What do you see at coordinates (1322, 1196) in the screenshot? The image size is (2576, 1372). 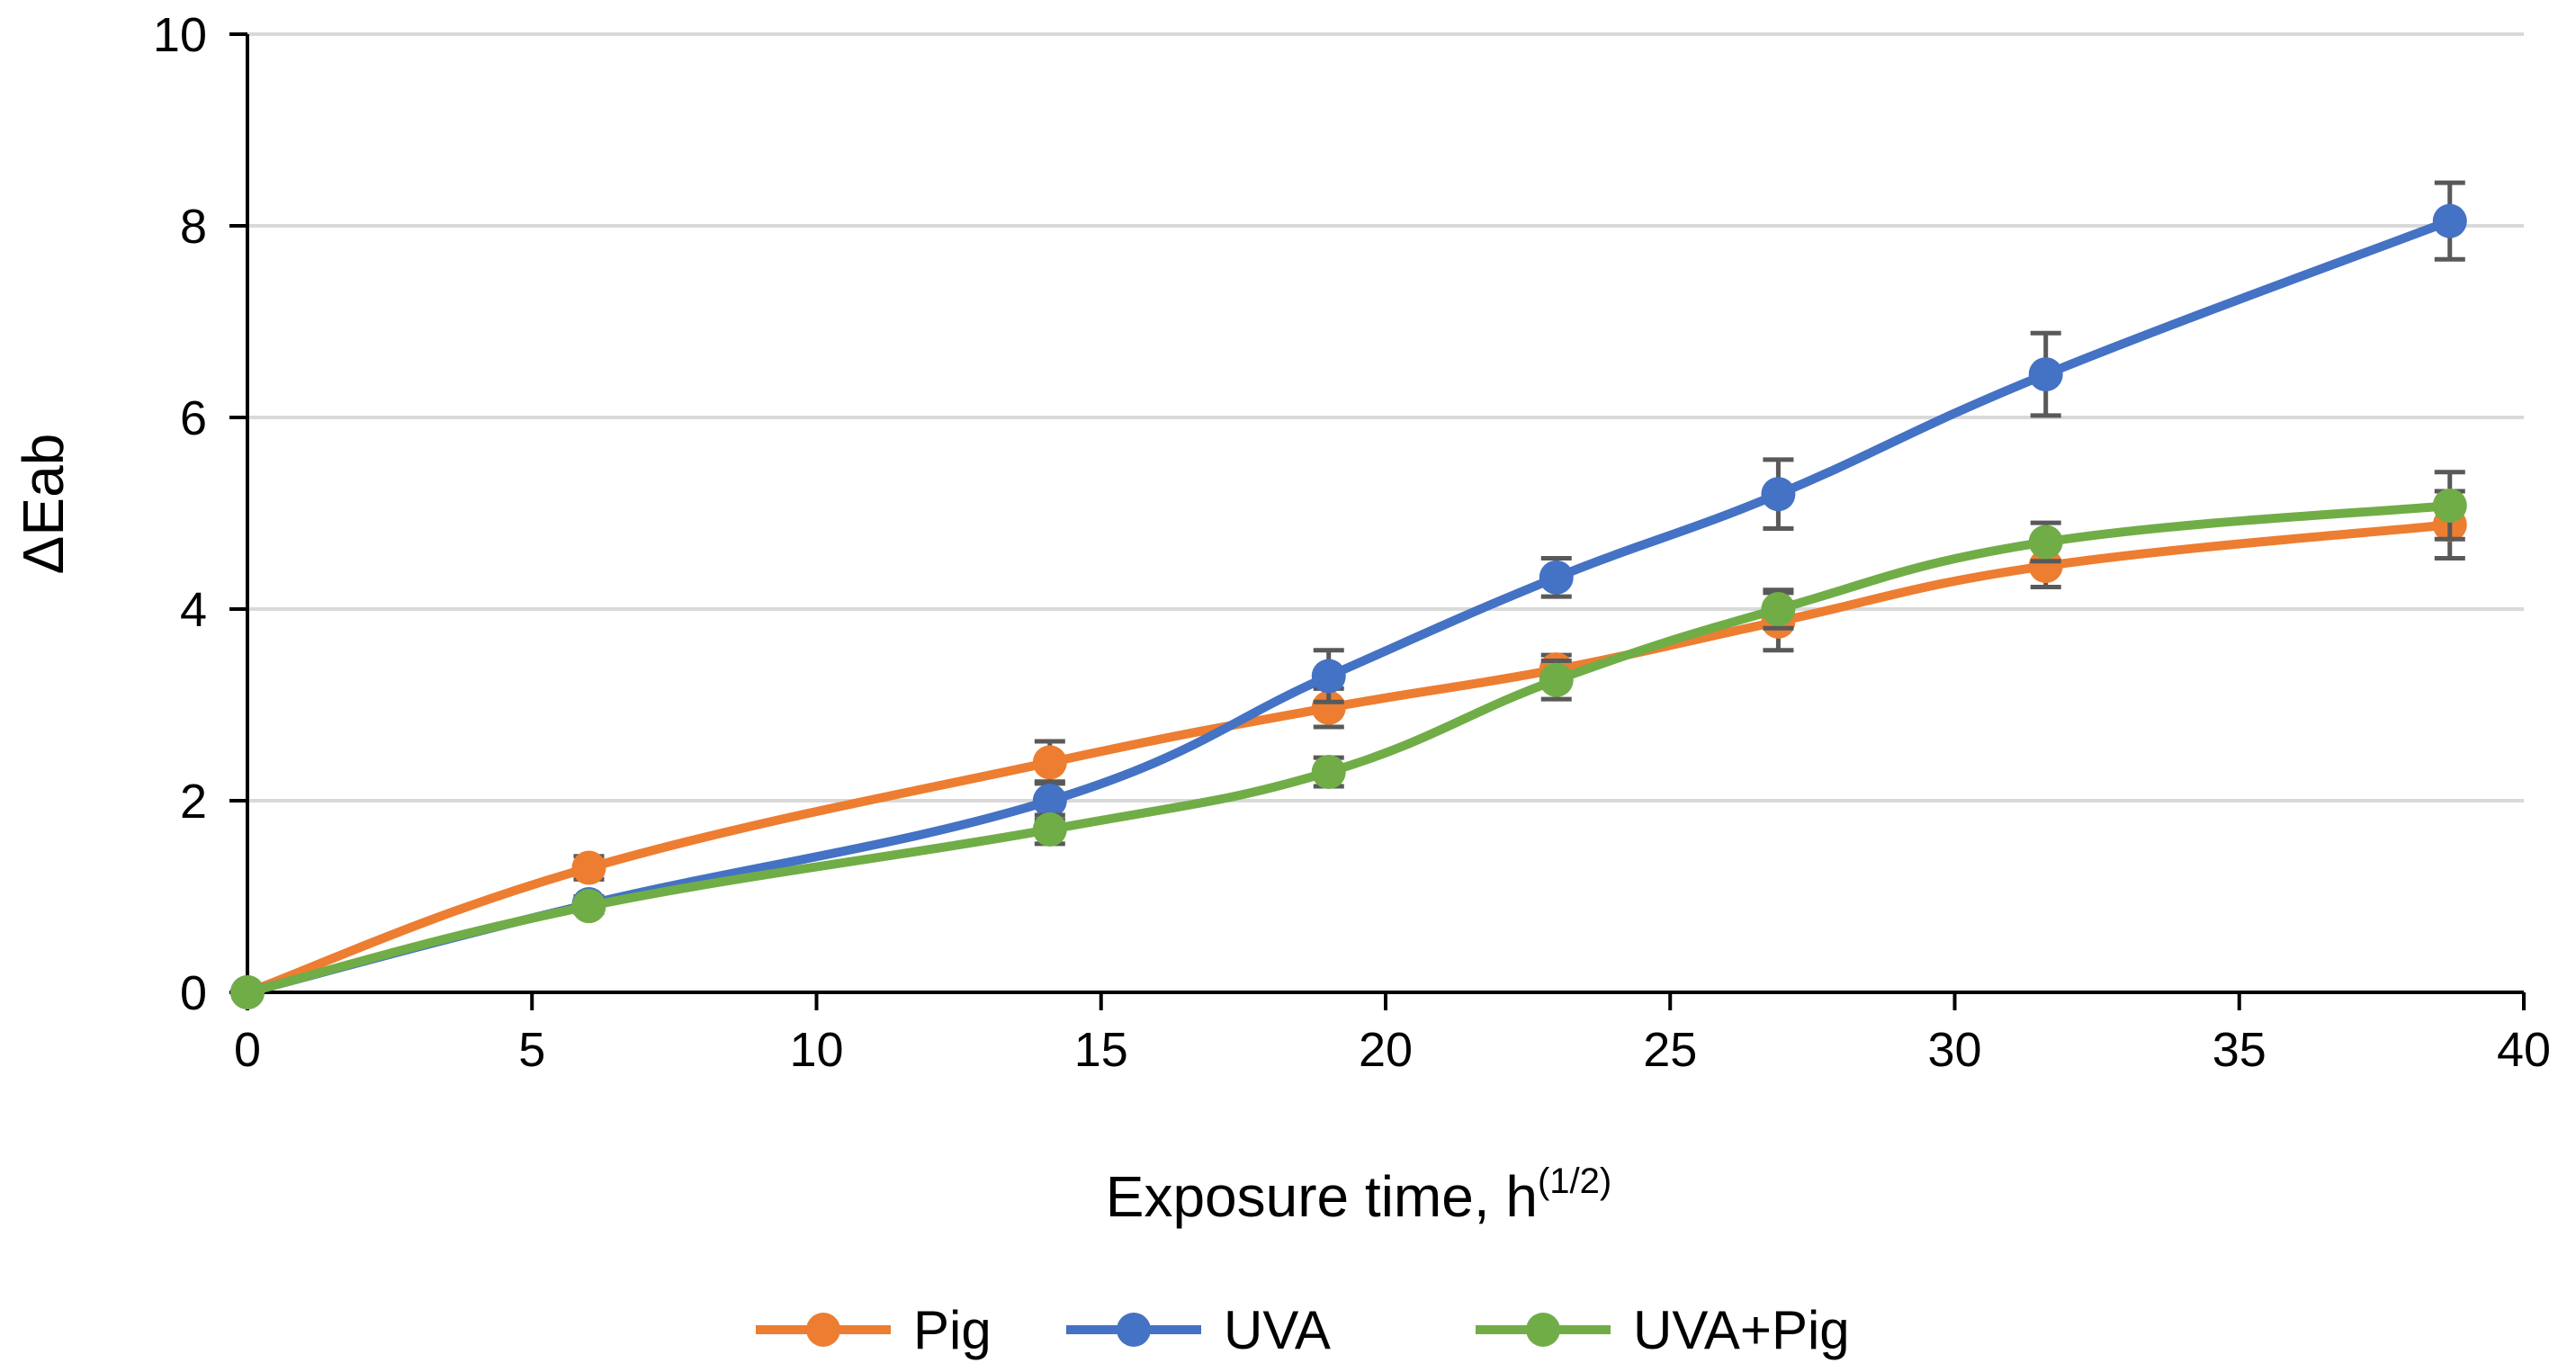 I see `x-axis-title-main: Exposure time, h` at bounding box center [1322, 1196].